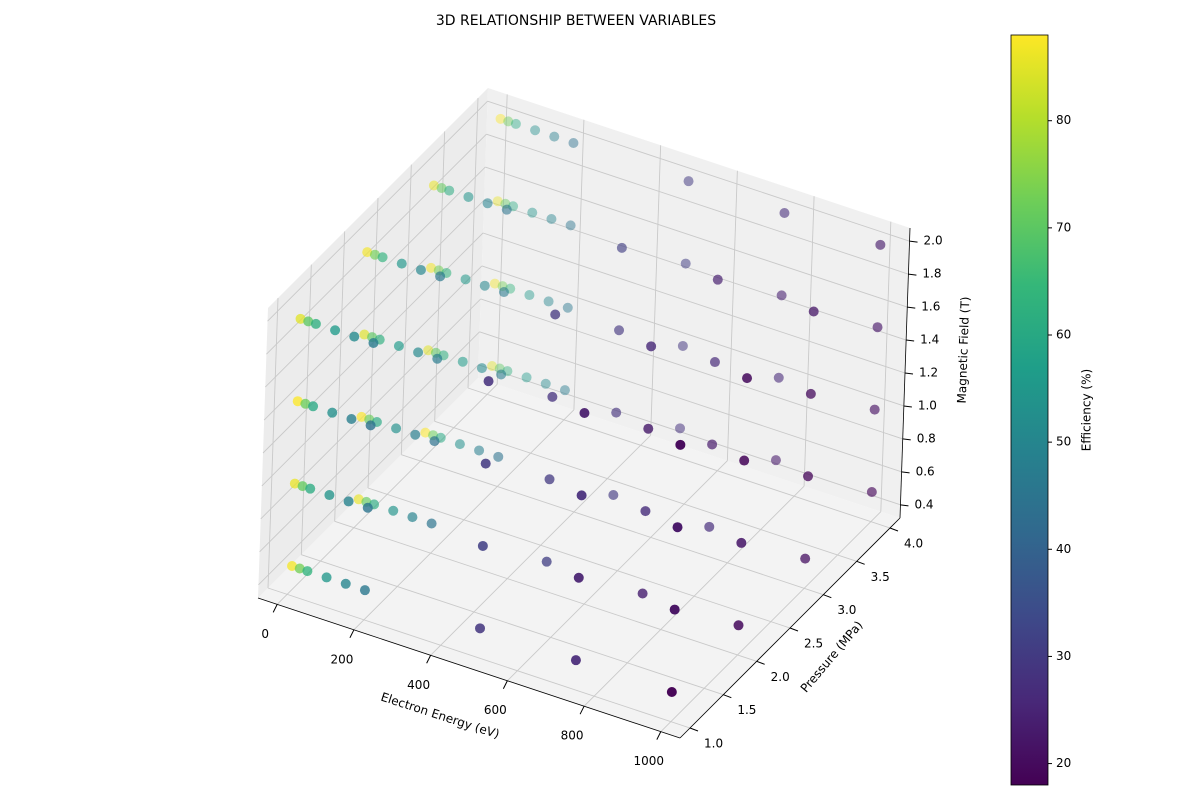 The width and height of the screenshot is (1200, 800). What do you see at coordinates (964, 349) in the screenshot?
I see `z-axis-label: Magnetic Field (T)` at bounding box center [964, 349].